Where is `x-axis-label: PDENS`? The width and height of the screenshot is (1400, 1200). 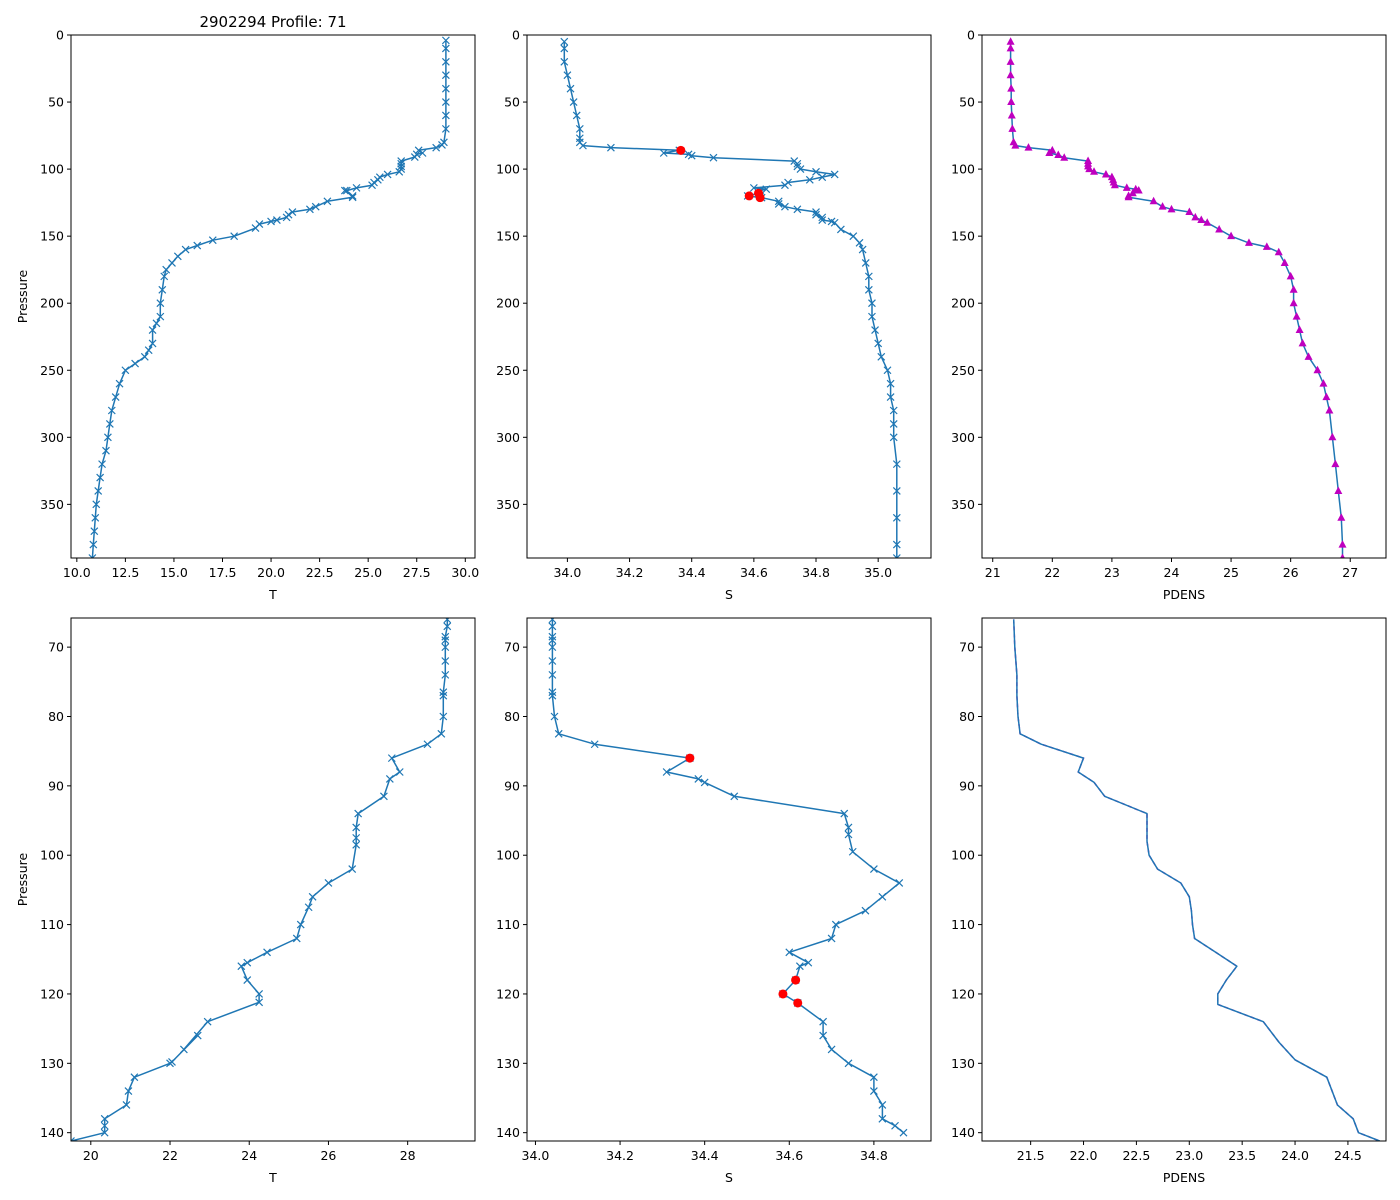 x-axis-label: PDENS is located at coordinates (1184, 594).